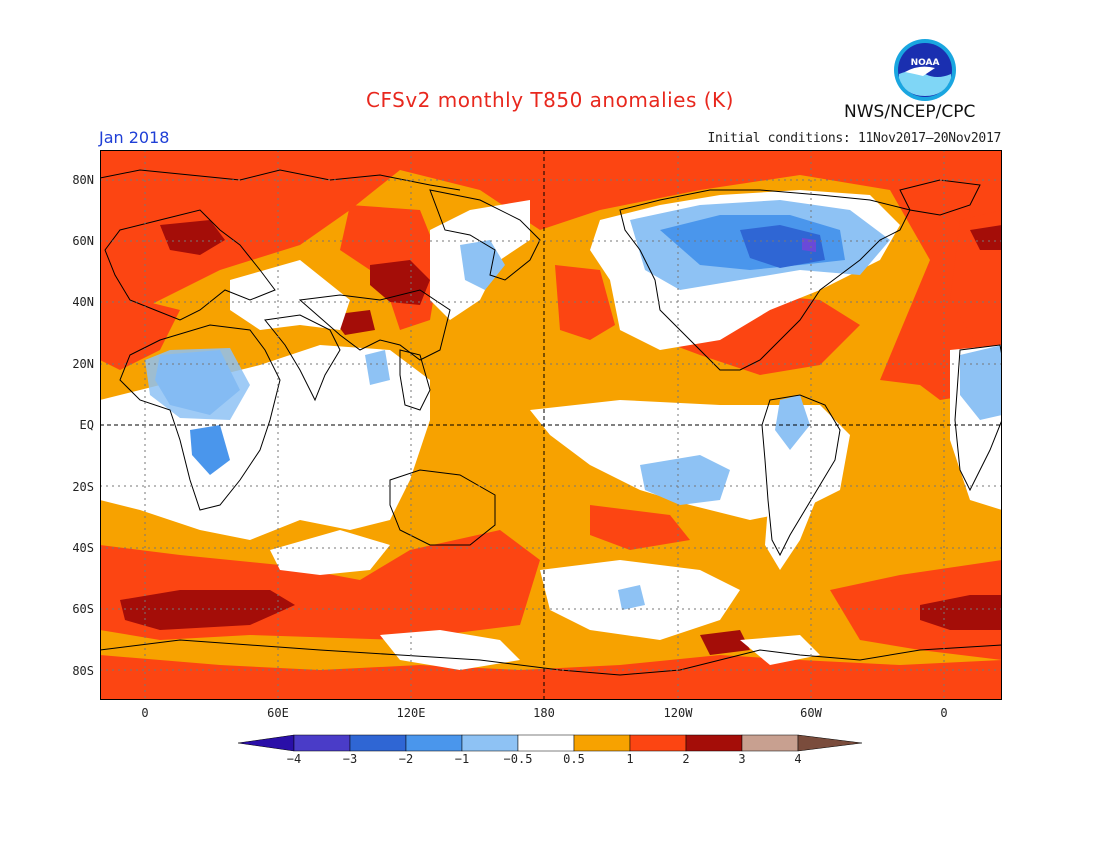 This screenshot has height=850, width=1100. Describe the element at coordinates (961, 612) in the screenshot. I see `hot-core-southern-ocean-east` at that location.